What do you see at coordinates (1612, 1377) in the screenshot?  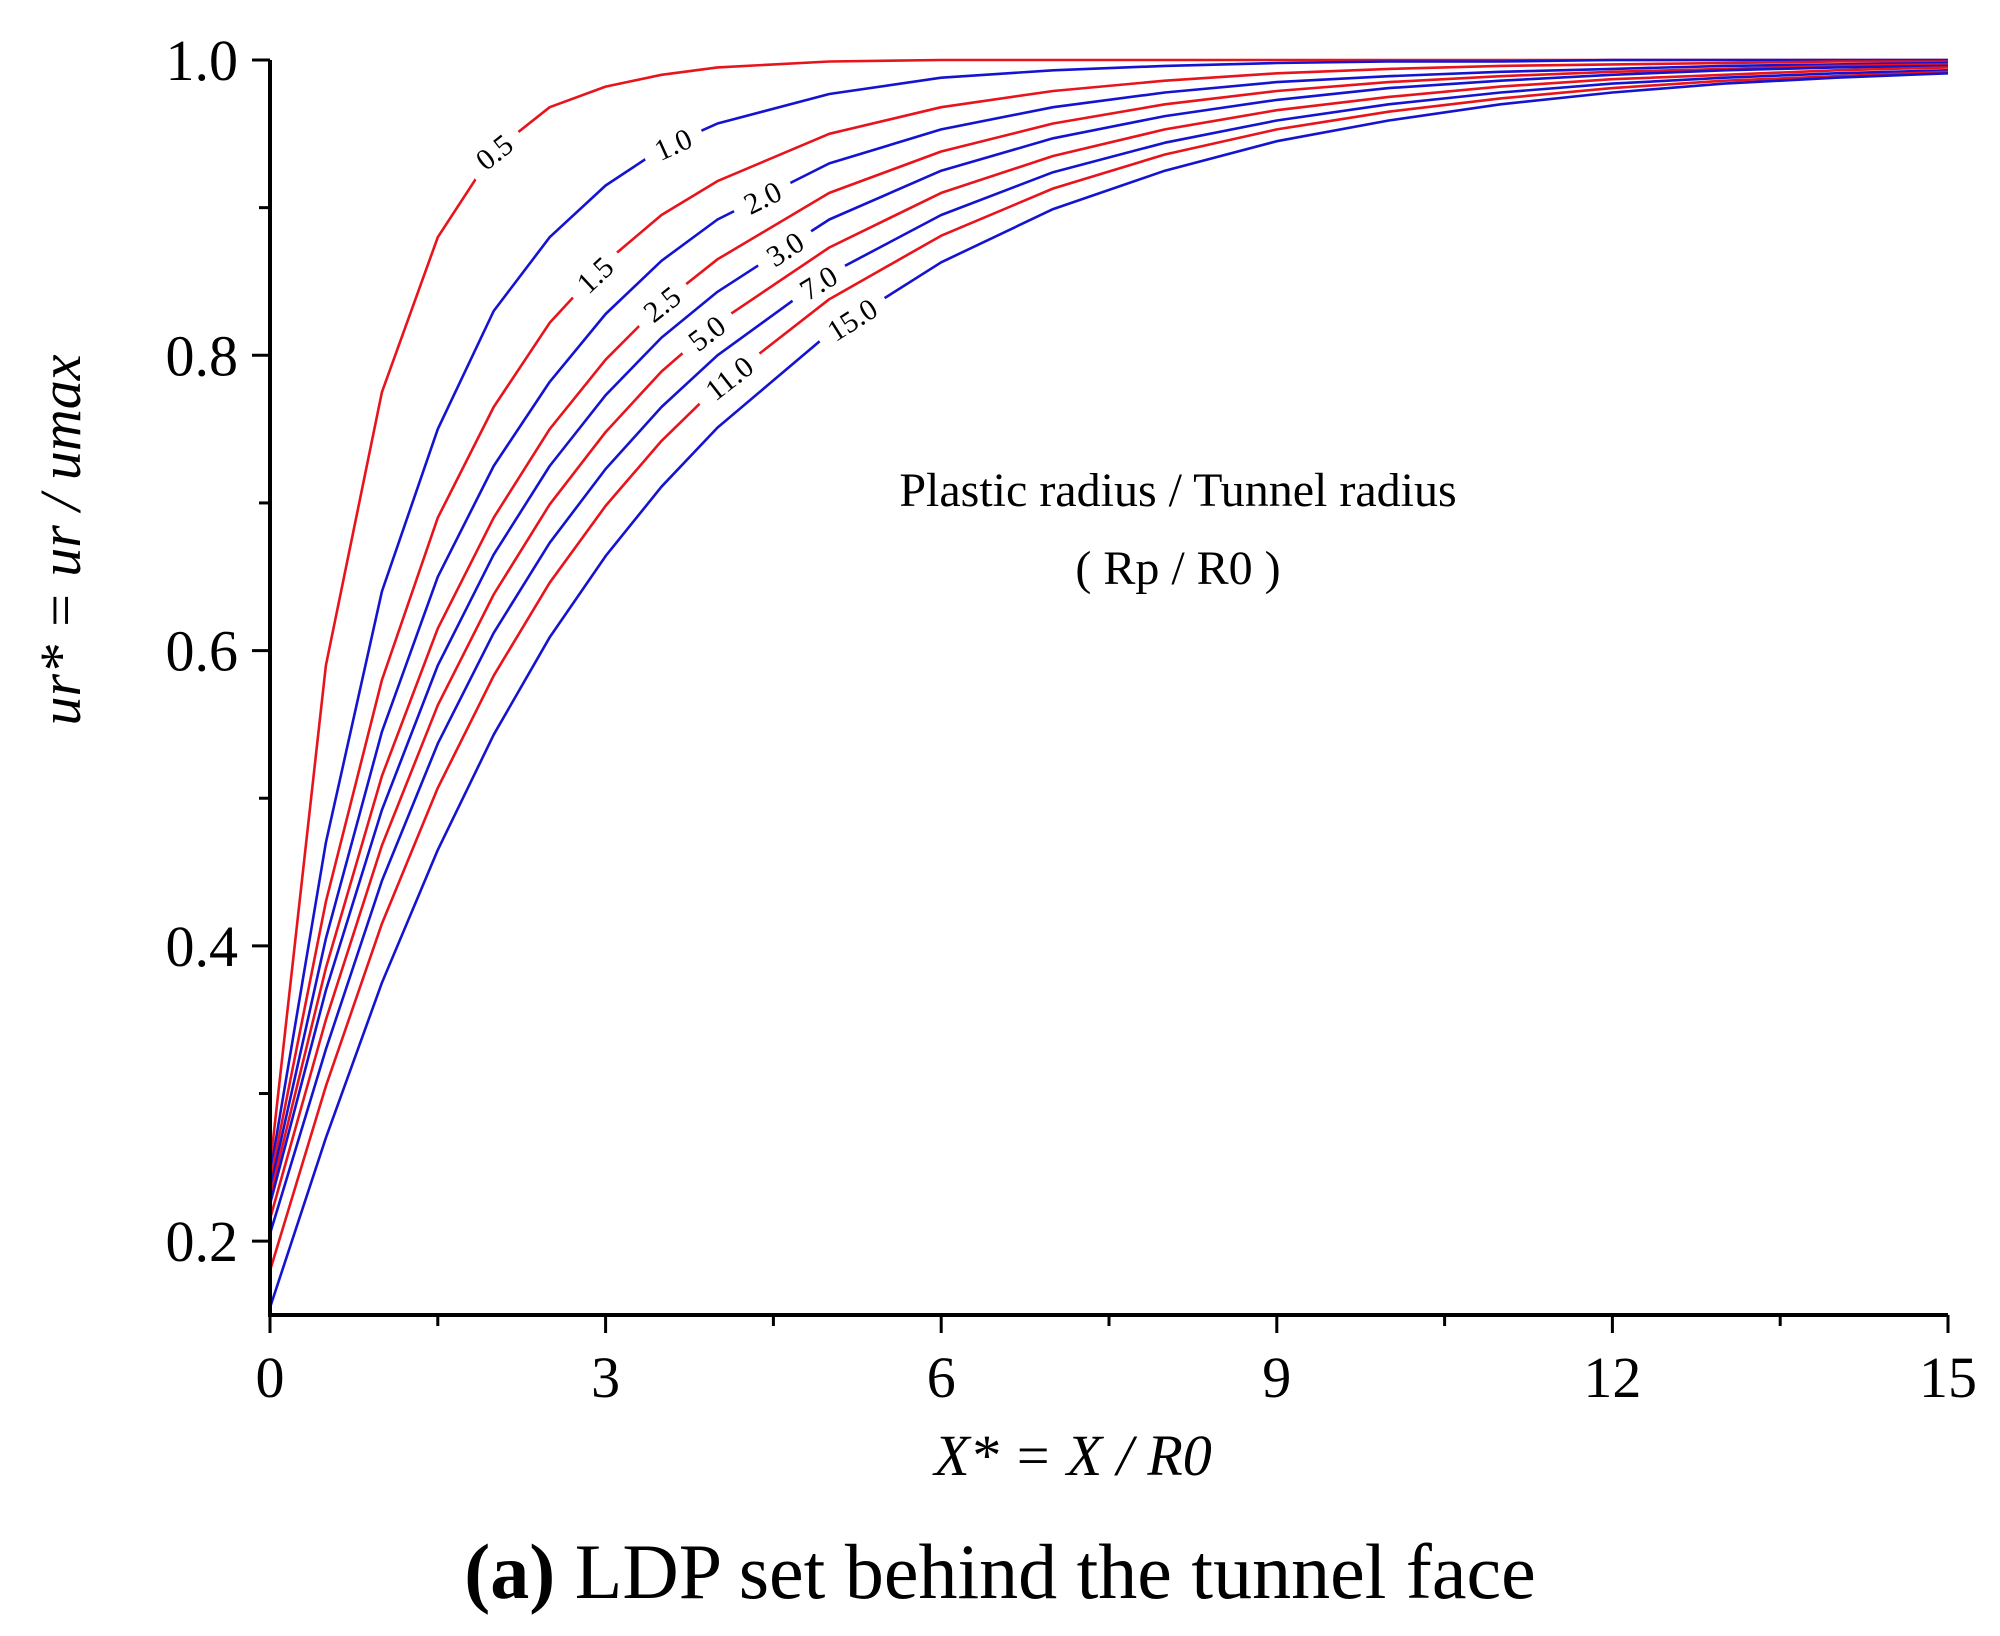 I see `x-tick-label: 12` at bounding box center [1612, 1377].